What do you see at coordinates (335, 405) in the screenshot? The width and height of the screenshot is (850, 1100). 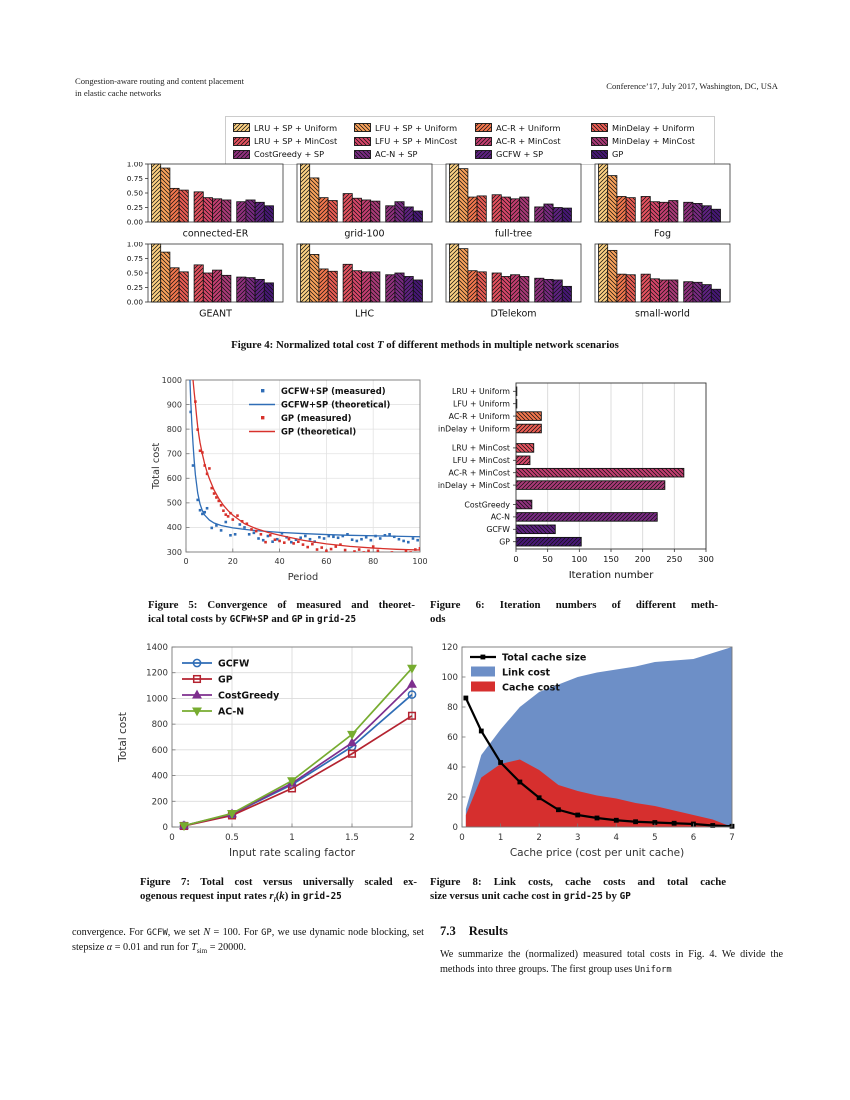 I see `svg-text: GCFW+SP (theoretical)` at bounding box center [335, 405].